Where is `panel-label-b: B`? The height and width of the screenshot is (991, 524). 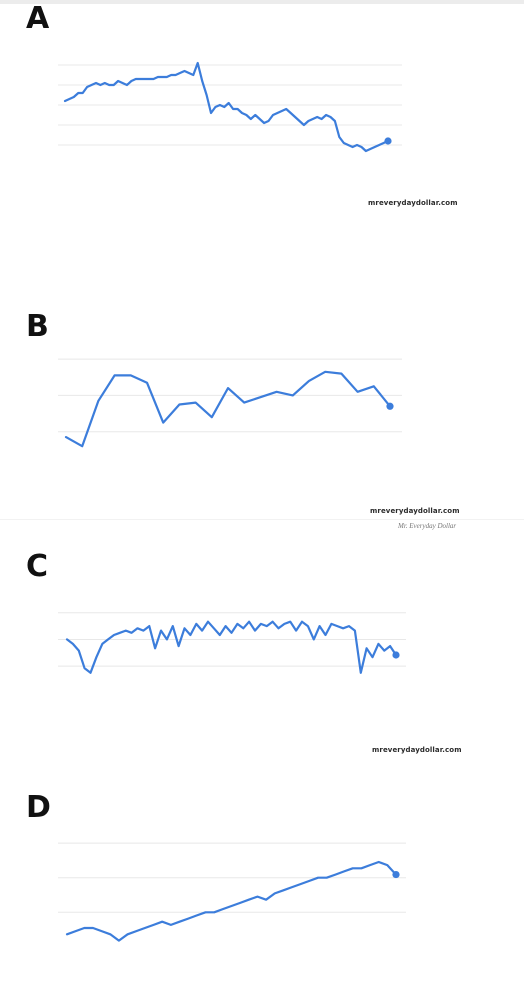 panel-label-b: B is located at coordinates (37, 326).